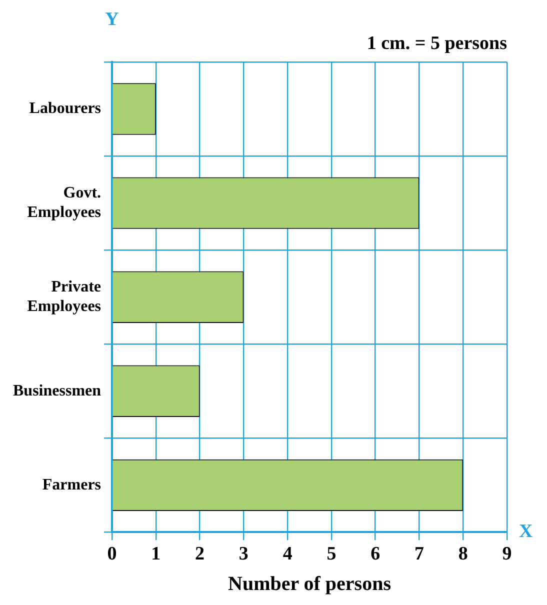  I want to click on text: 1 cm. = 5 persons, so click(436, 43).